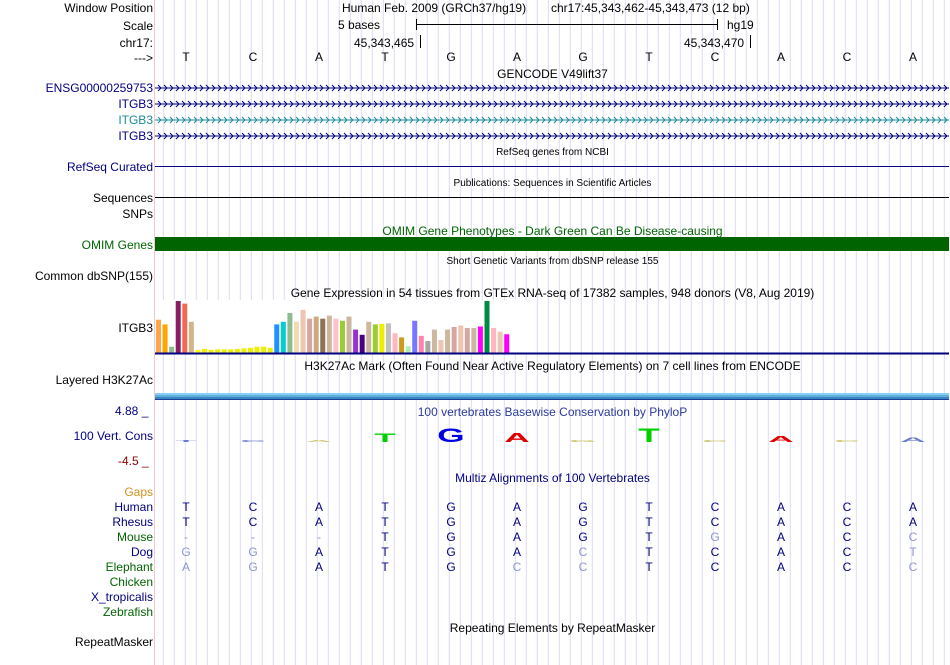 This screenshot has height=665, width=950. I want to click on multiz-species-label: X_tropicalis, so click(121, 597).